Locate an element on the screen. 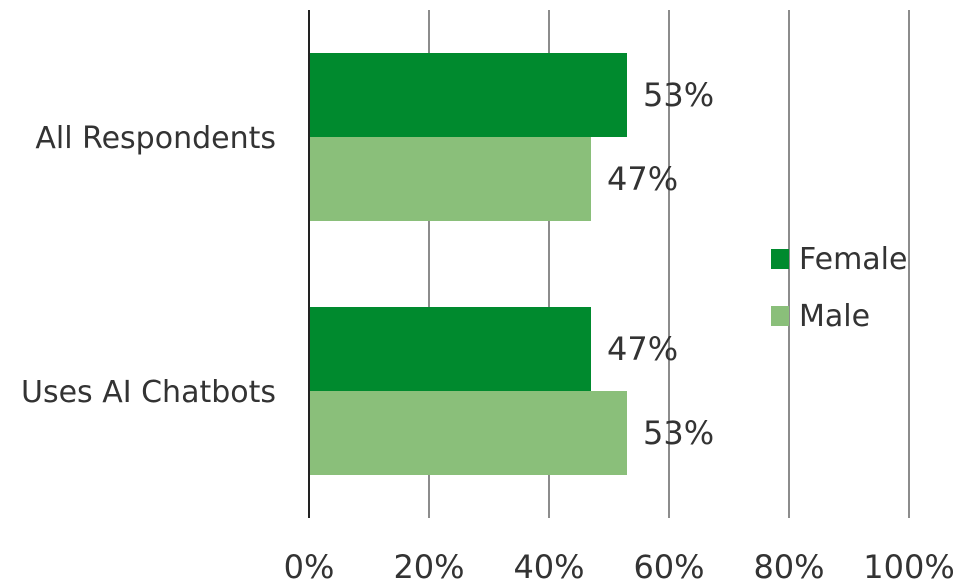 The width and height of the screenshot is (957, 582). x-tick-label-20: 20% is located at coordinates (428, 565).